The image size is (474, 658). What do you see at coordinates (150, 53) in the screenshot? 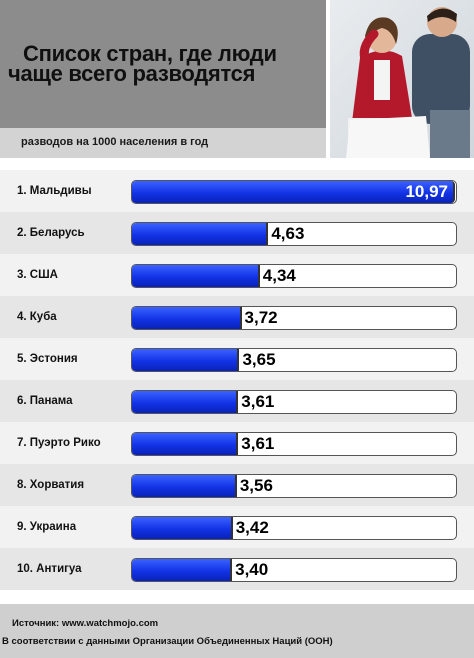
I see `page-title-line1: Список стран, где люди` at bounding box center [150, 53].